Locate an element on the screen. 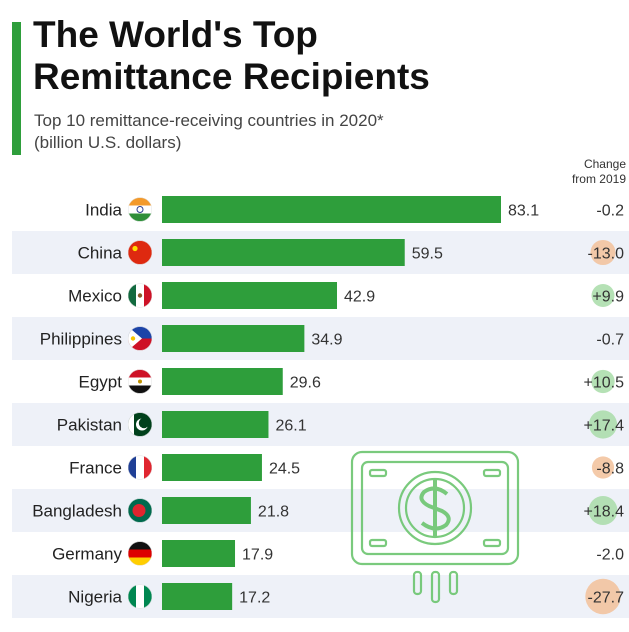  coin-circle is located at coordinates (435, 508).